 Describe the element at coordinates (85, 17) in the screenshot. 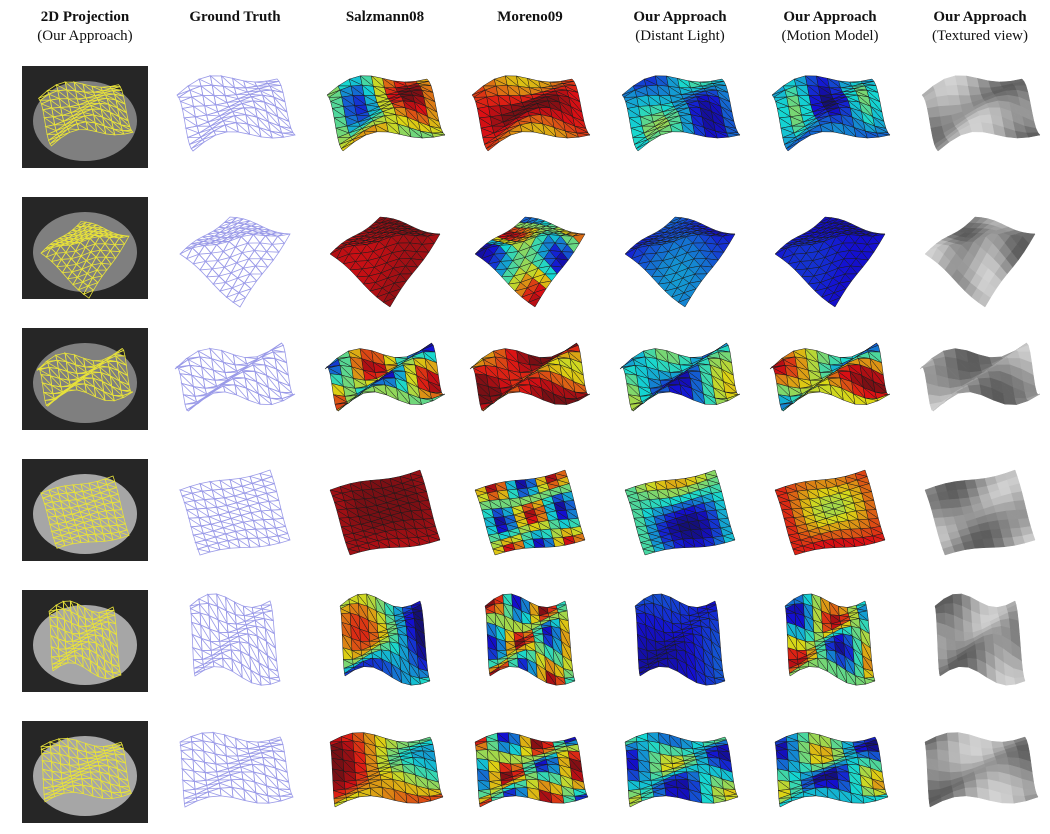

I see `column-title: 2D Projection` at that location.